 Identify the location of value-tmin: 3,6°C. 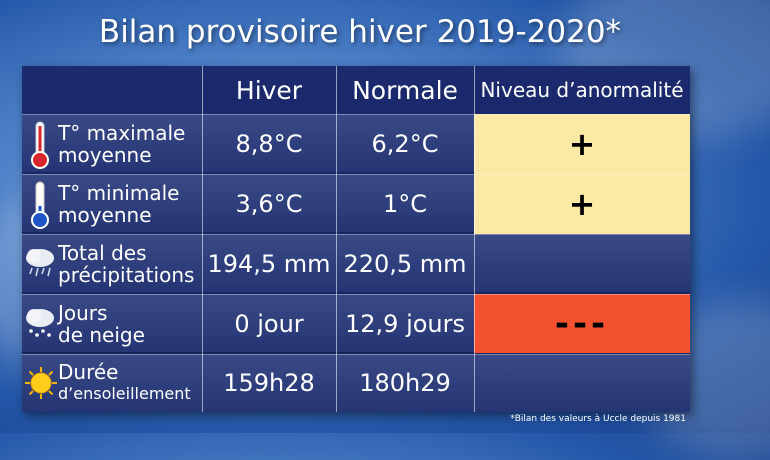
(269, 204).